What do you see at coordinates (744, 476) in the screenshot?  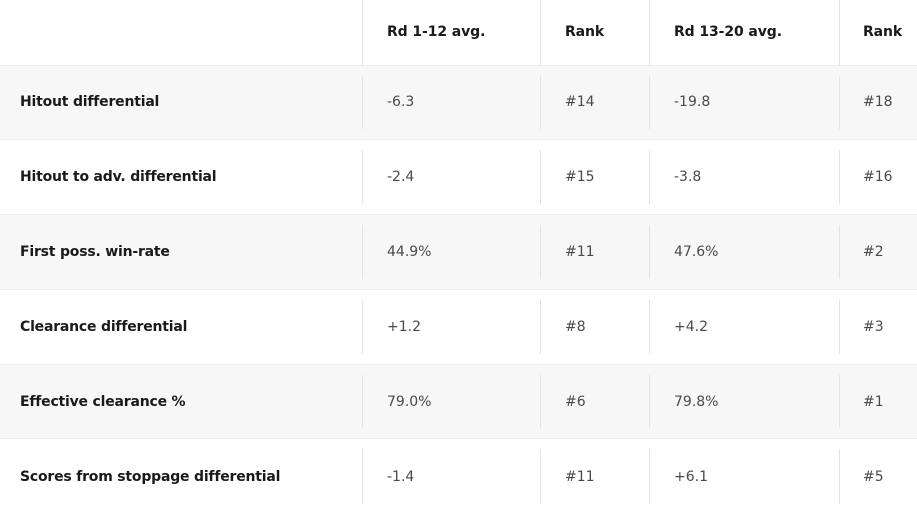 I see `cell-avg2: +6.1` at bounding box center [744, 476].